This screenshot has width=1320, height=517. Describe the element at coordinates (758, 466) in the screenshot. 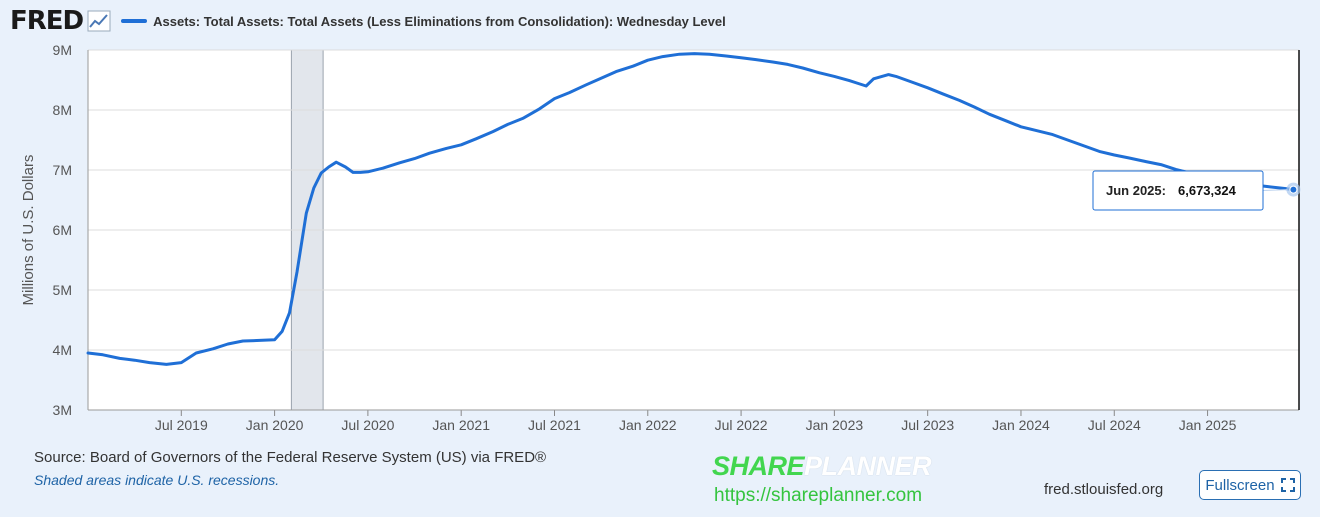

I see `watermark-share: SHARE` at that location.